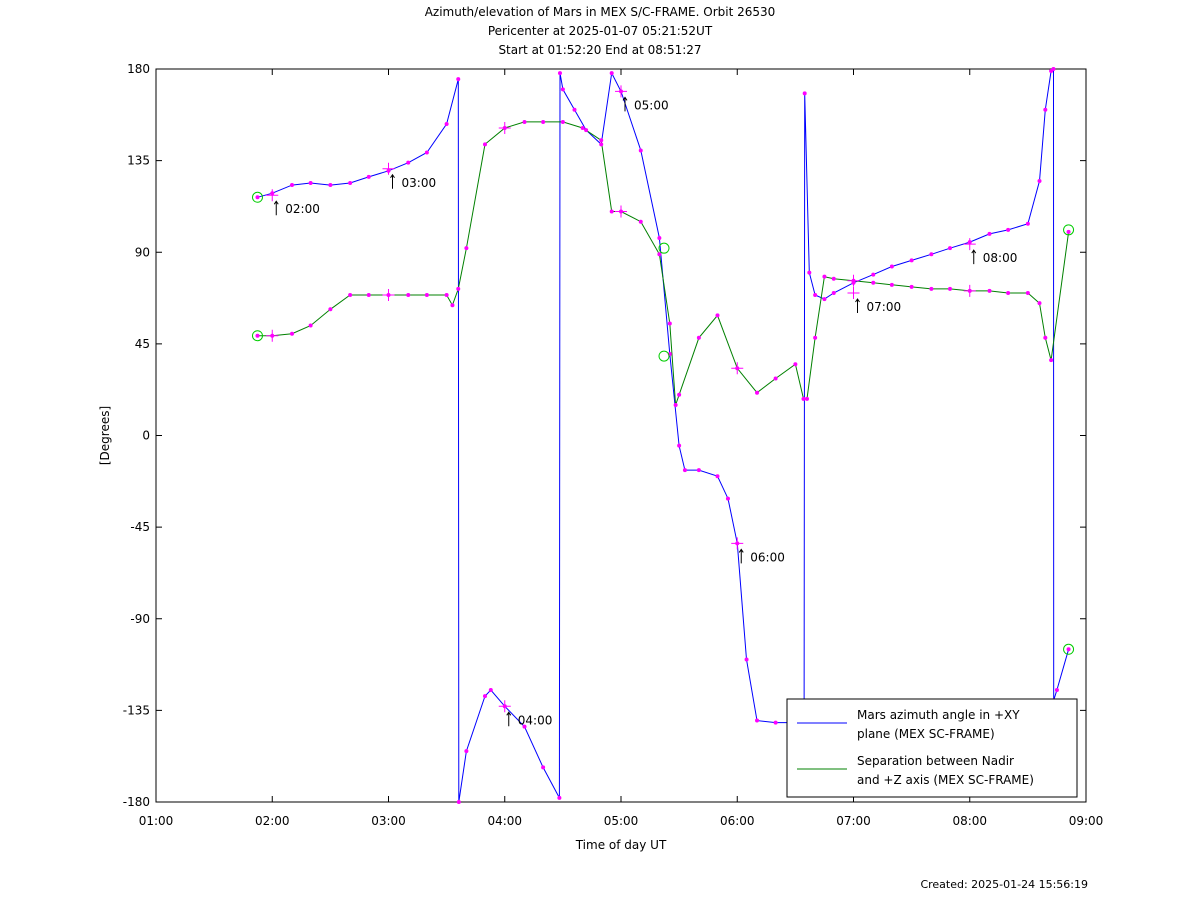 The image size is (1200, 901). Describe the element at coordinates (621, 845) in the screenshot. I see `x-axis-label: Time of day UT` at that location.